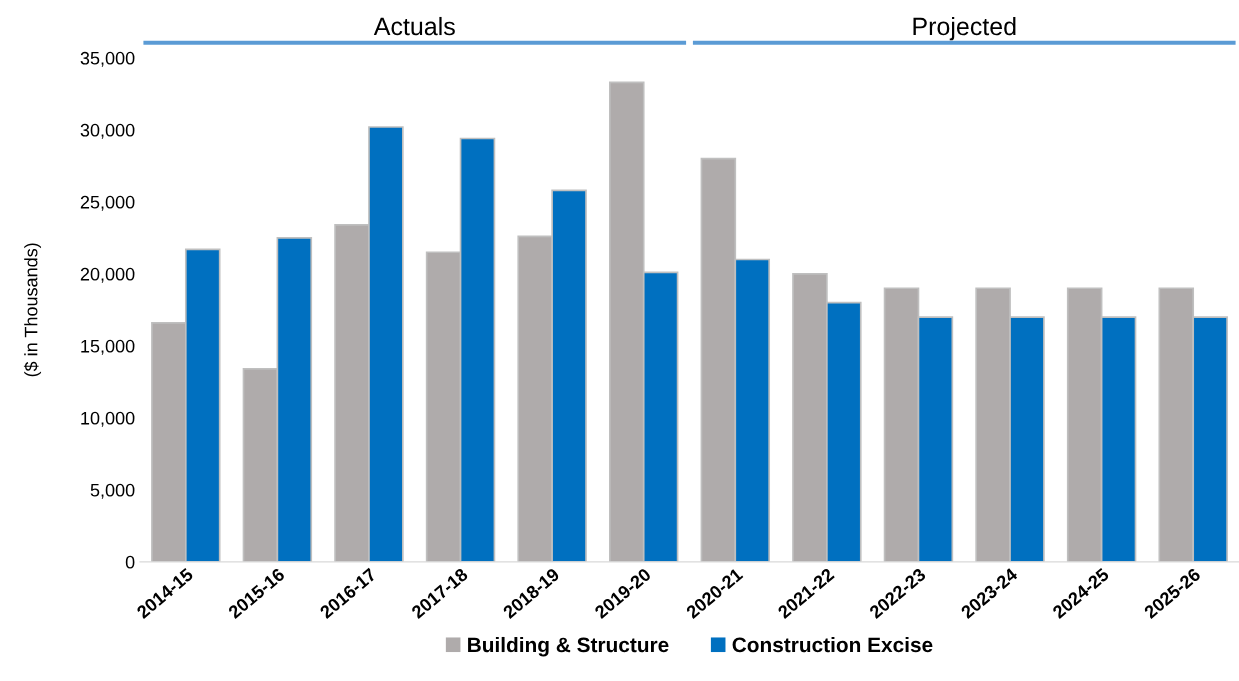  I want to click on y-axis-title: ($ in Thousands), so click(32, 310).